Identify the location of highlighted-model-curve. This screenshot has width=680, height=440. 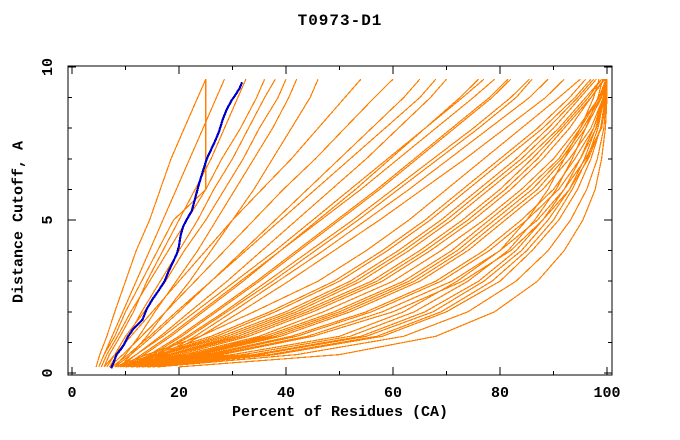
(177, 225).